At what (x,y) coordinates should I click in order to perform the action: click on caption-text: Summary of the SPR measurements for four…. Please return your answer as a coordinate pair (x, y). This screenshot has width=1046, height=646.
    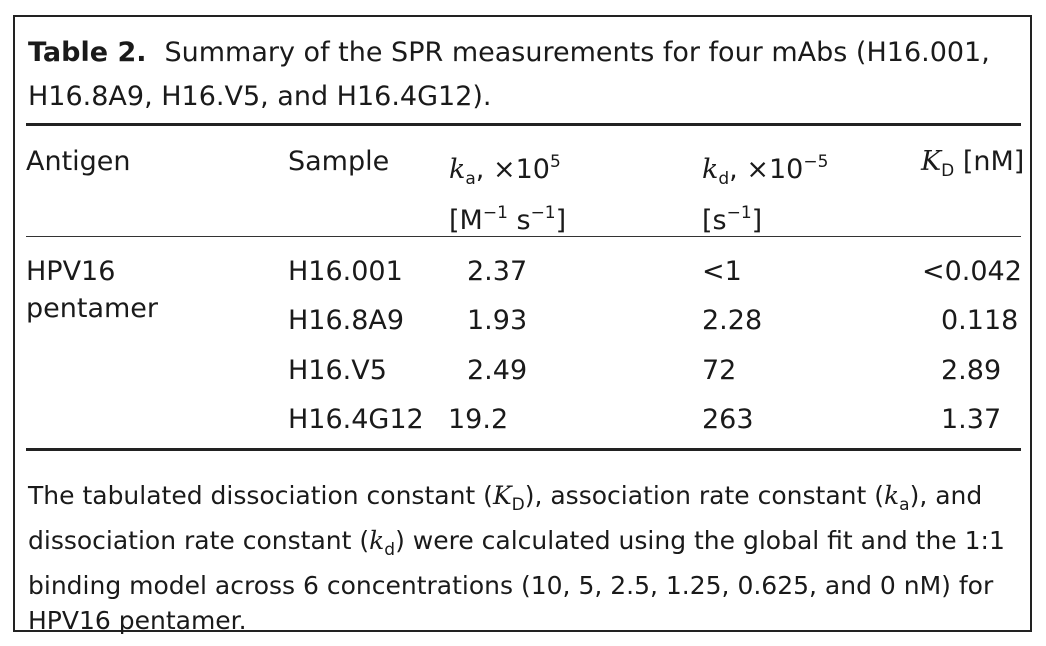
    Looking at the image, I should click on (509, 74).